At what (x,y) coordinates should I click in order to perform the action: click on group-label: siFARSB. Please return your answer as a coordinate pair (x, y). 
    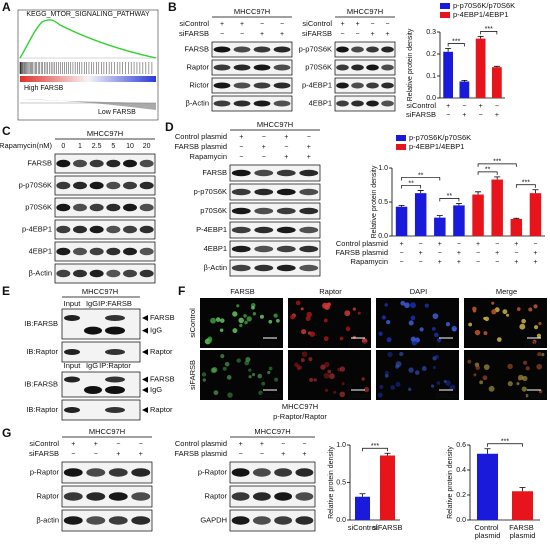
    Looking at the image, I should click on (192, 375).